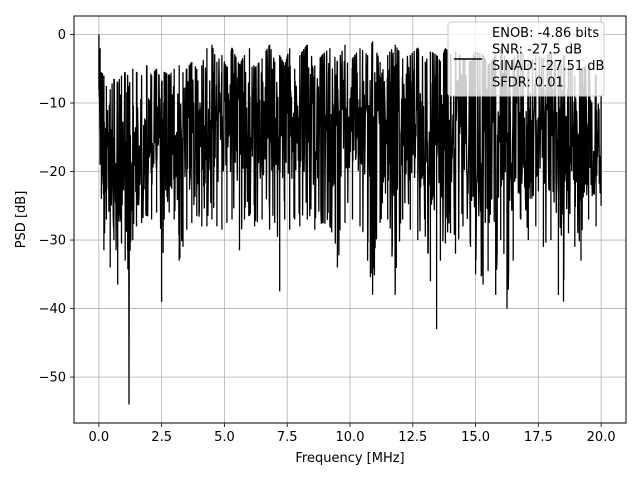  I want to click on legend-box, so click(526, 59).